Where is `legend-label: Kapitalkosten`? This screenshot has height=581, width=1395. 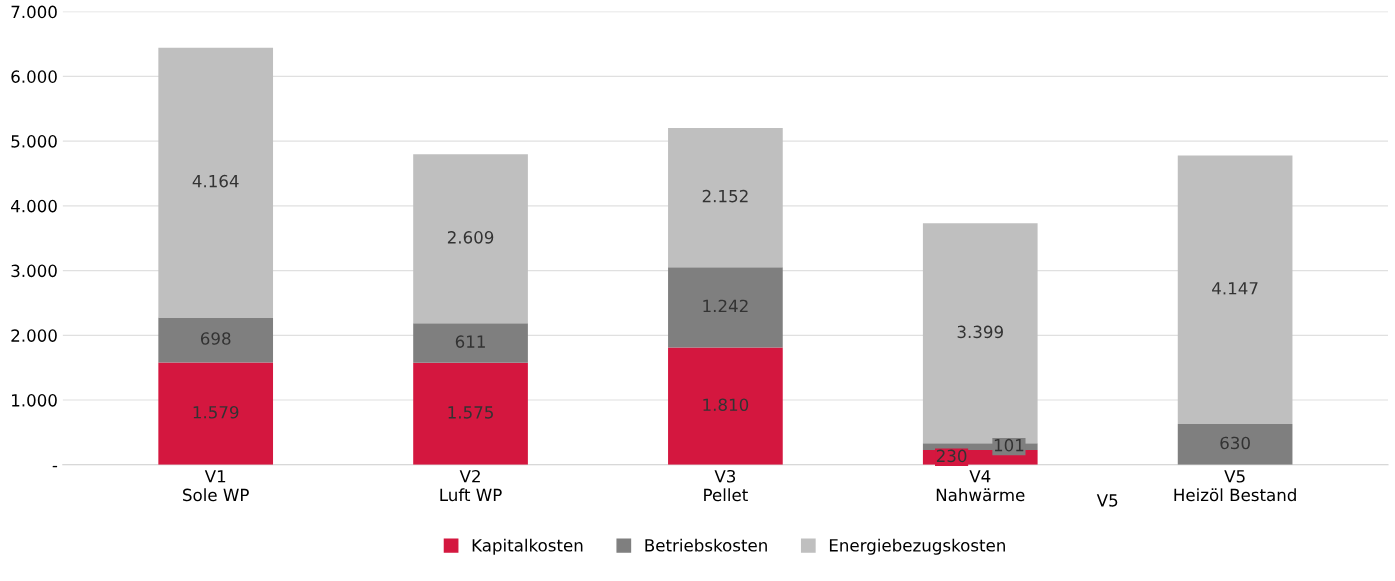
legend-label: Kapitalkosten is located at coordinates (527, 546).